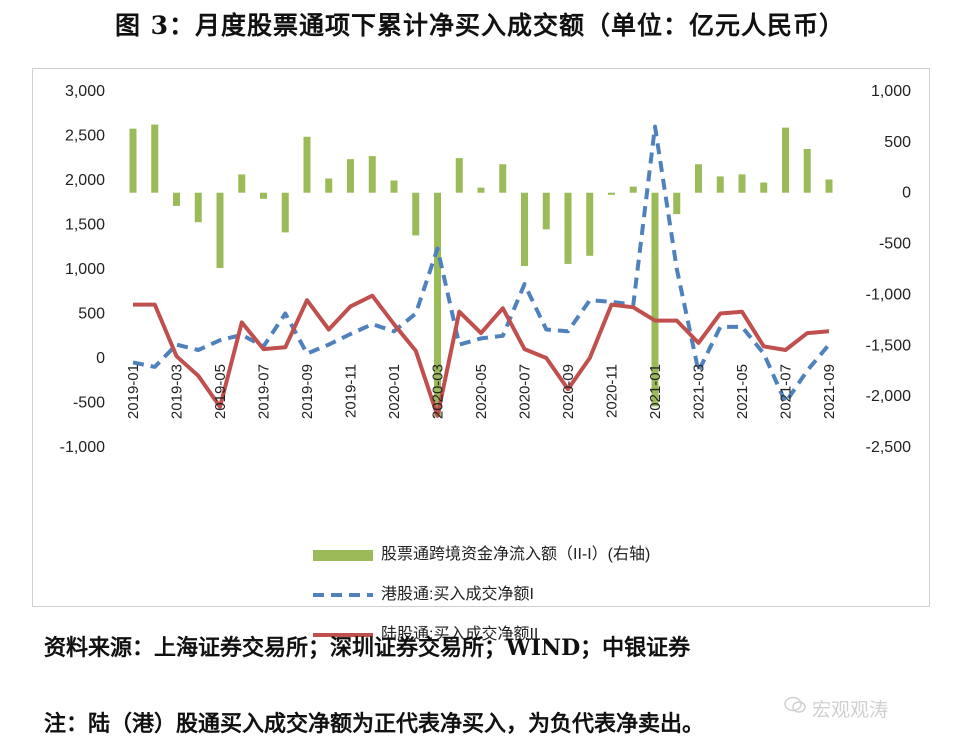  Describe the element at coordinates (343, 555) in the screenshot. I see `legend-bar-swatch` at that location.